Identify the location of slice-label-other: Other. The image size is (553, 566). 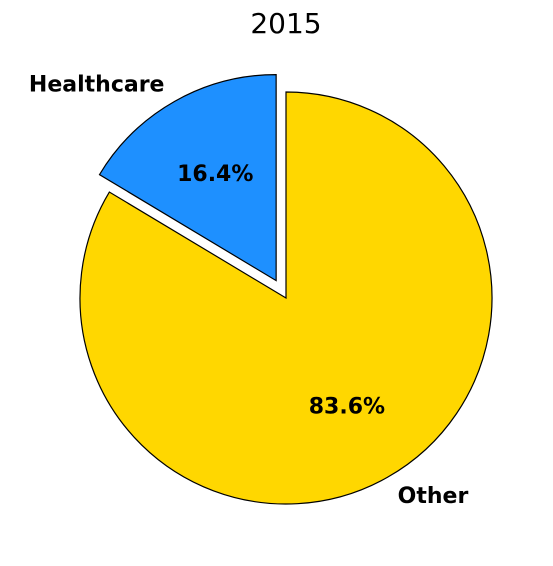
(433, 496).